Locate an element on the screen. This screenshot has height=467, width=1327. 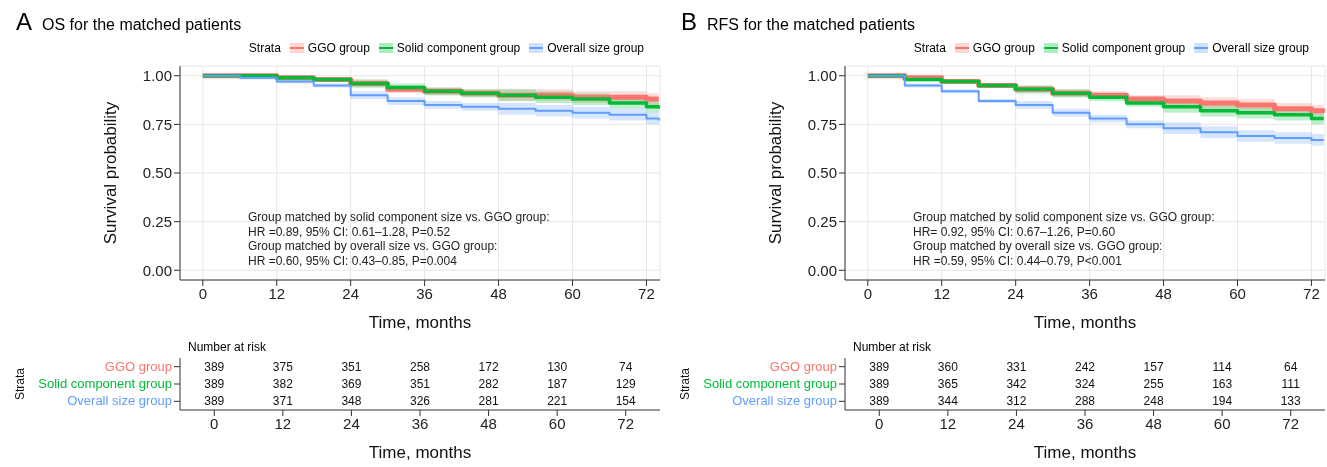
data-label: 114 is located at coordinates (1222, 366).